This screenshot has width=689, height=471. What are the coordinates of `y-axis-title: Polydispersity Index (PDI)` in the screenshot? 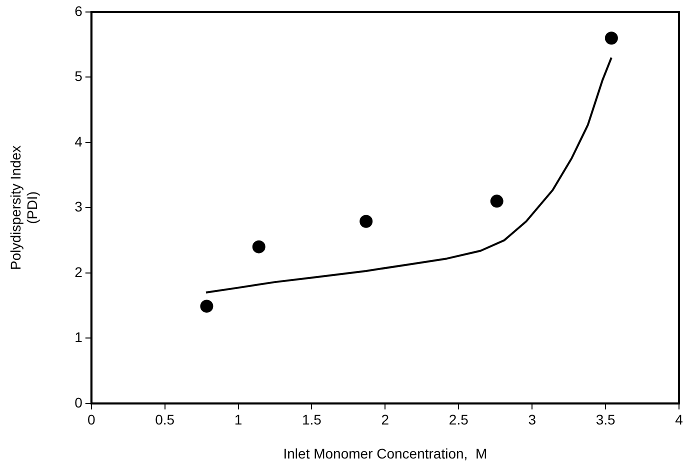 It's located at (23, 207).